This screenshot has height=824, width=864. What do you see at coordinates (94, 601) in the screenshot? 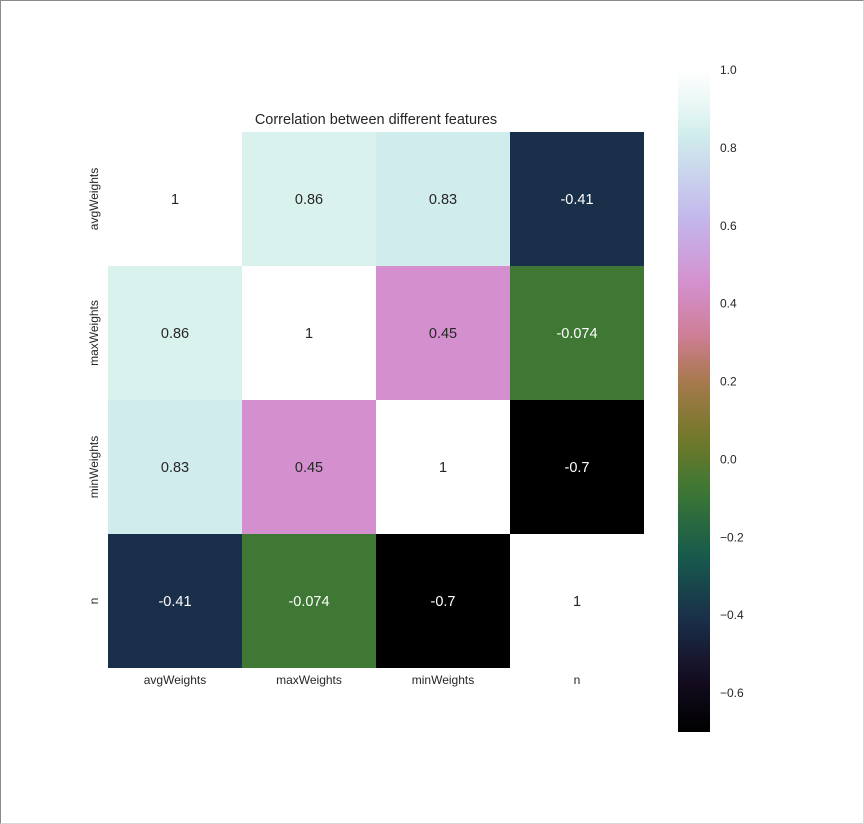
I see `y-tick-label-3: n` at bounding box center [94, 601].